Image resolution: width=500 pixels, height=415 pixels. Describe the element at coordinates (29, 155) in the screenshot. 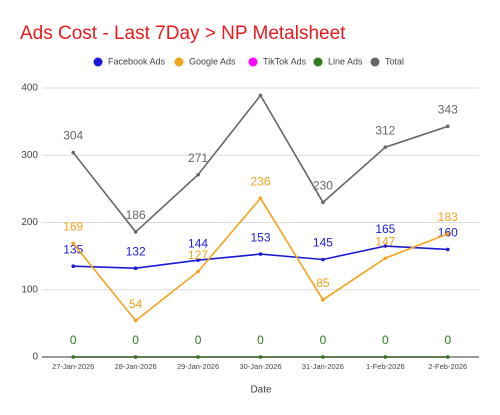

I see `y-tick-label: 300` at that location.